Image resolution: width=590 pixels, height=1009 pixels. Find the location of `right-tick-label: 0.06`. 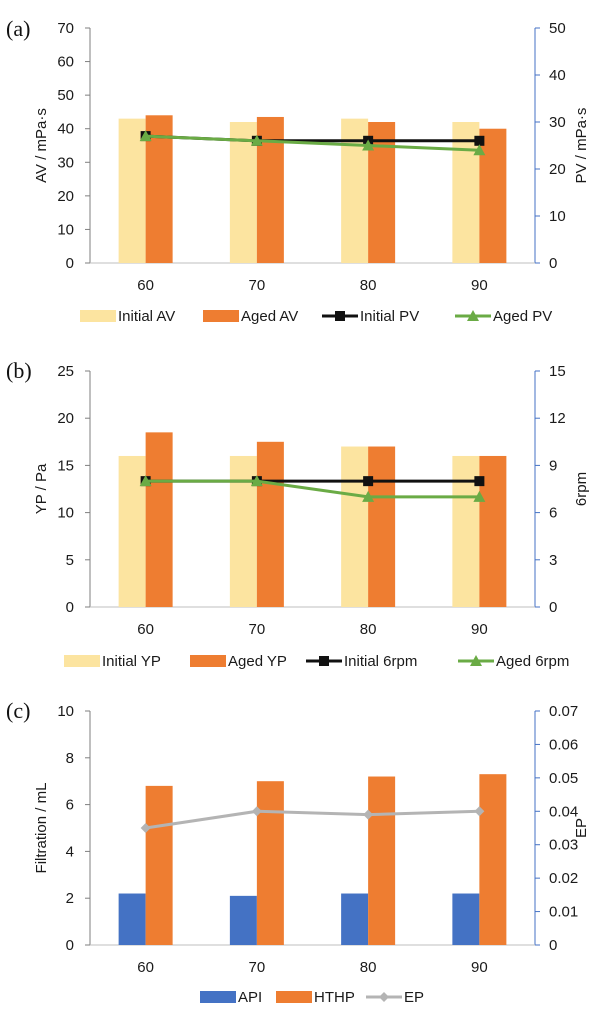

right-tick-label: 0.06 is located at coordinates (563, 744).